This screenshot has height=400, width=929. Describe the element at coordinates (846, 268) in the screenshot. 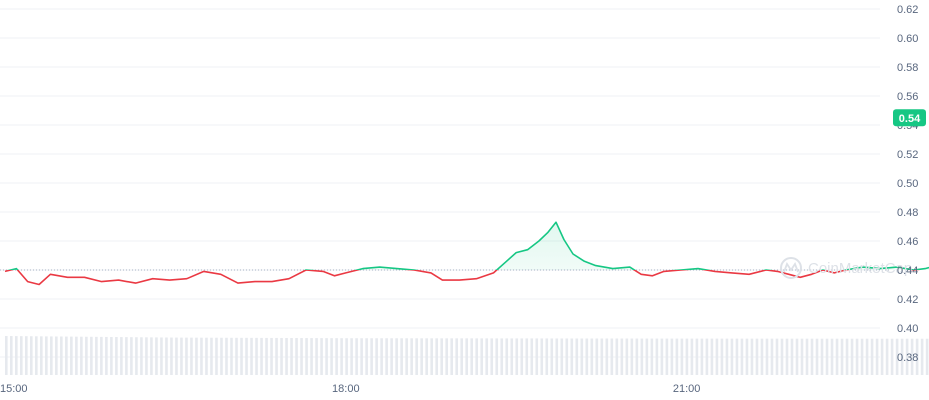

I see `coinmarketcap-watermark: CoinMarketCap` at that location.